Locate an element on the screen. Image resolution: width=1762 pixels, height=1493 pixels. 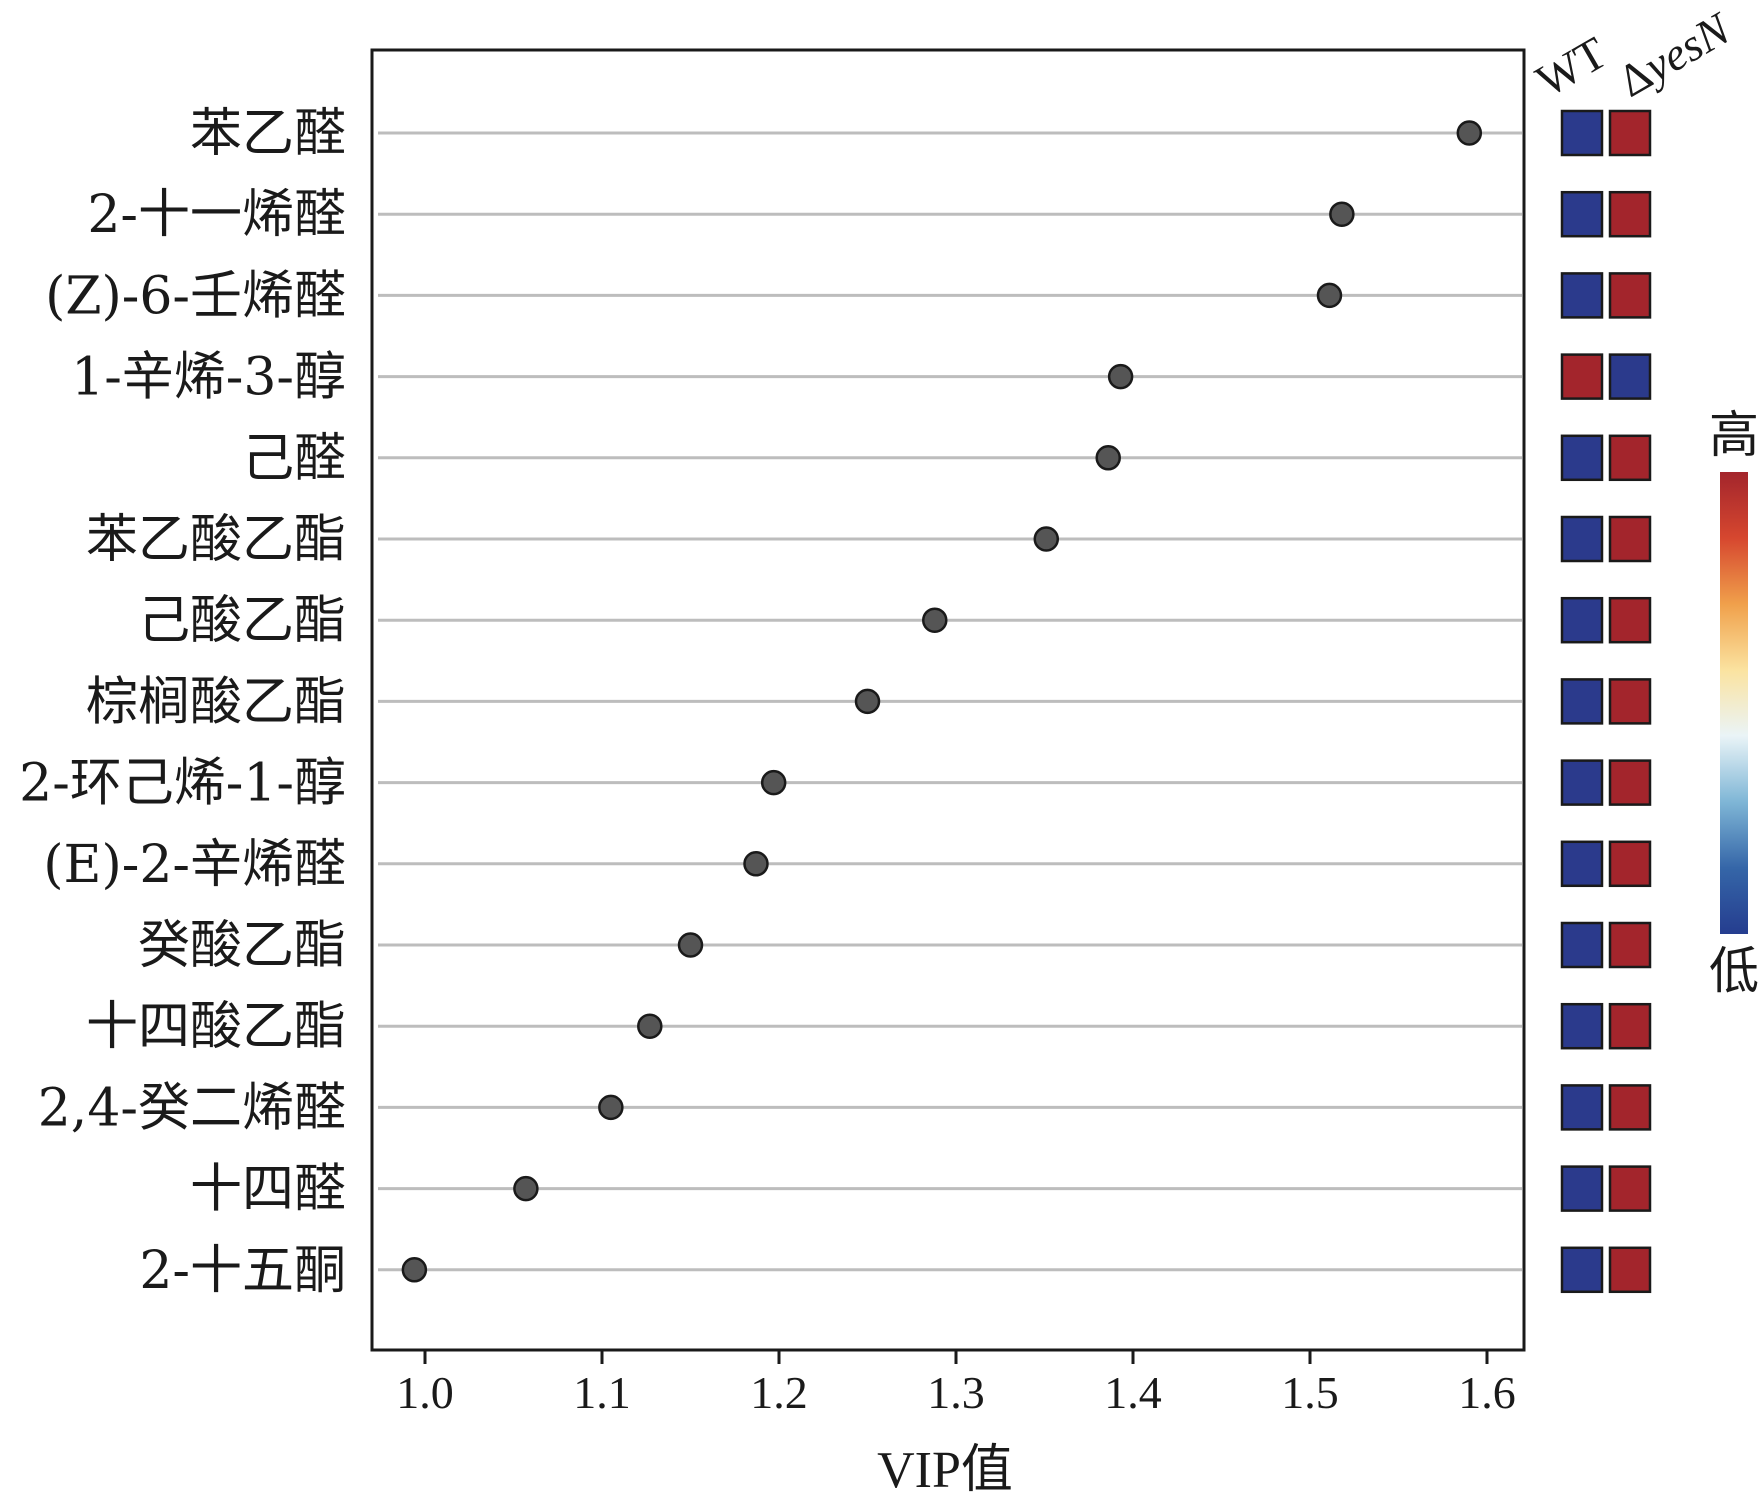
x-tick-label: 1.6 is located at coordinates (1487, 1392).